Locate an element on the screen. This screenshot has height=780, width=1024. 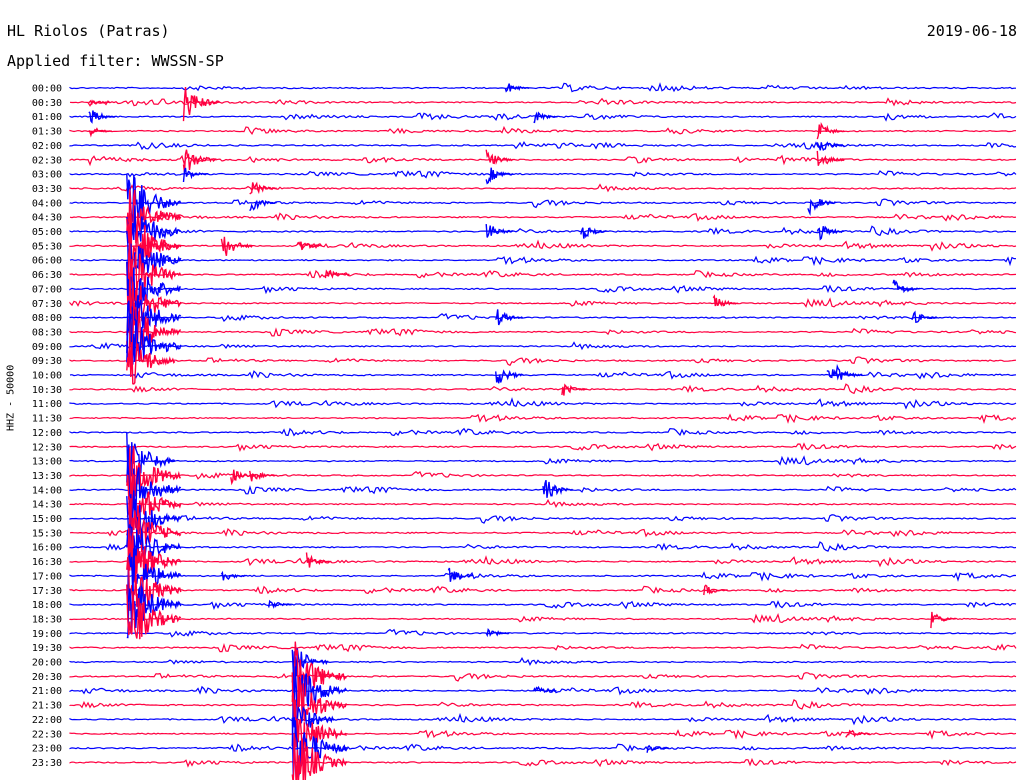
row-label: 14:00 is located at coordinates (47, 490).